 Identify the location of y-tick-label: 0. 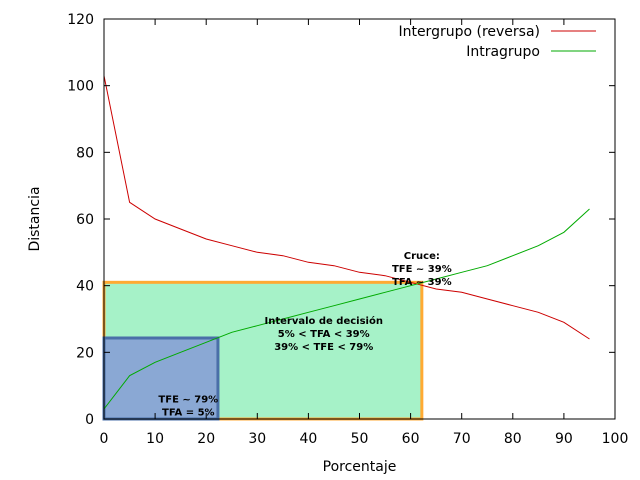
(89, 420).